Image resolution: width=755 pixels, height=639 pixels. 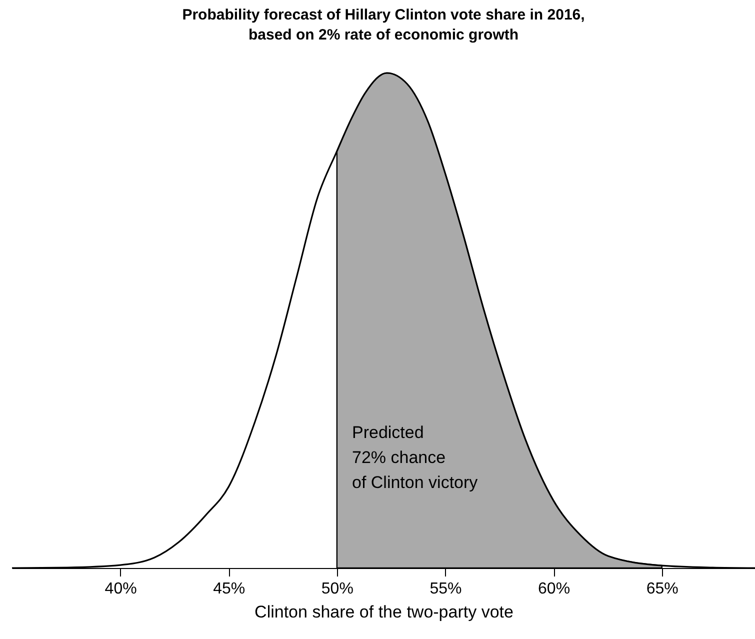 What do you see at coordinates (337, 589) in the screenshot?
I see `x-tick-label: 50%` at bounding box center [337, 589].